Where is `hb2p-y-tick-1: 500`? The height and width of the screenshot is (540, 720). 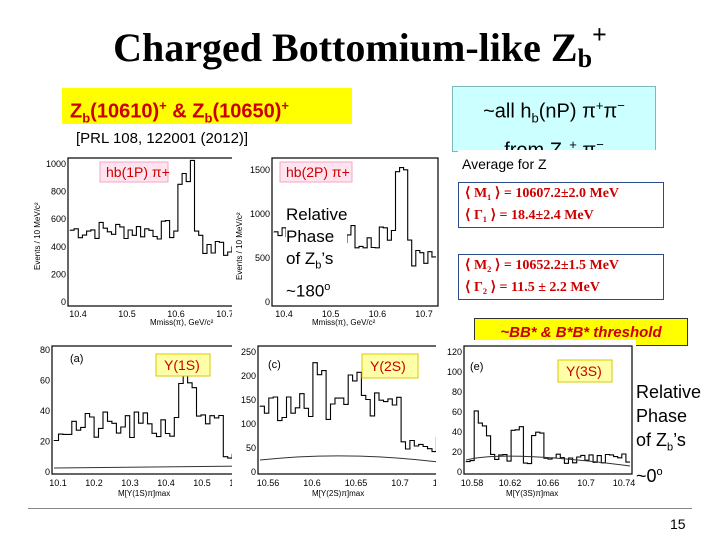 hb2p-y-tick-1: 500 is located at coordinates (262, 258).